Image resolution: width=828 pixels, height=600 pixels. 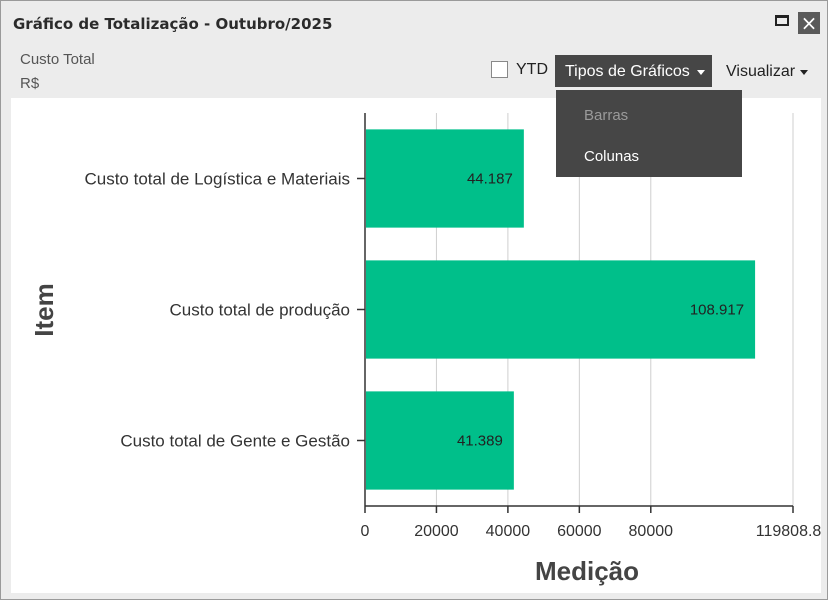 What do you see at coordinates (612, 156) in the screenshot?
I see `menu-item-colunas: Colunas` at bounding box center [612, 156].